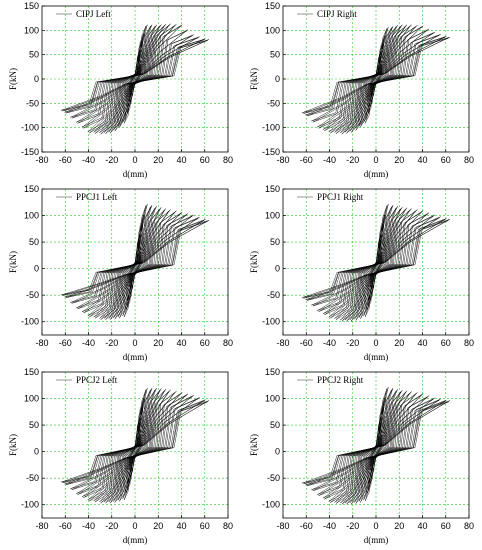 This screenshot has width=482, height=550. Describe the element at coordinates (340, 380) in the screenshot. I see `legend-label: PPCJ2 Right` at that location.